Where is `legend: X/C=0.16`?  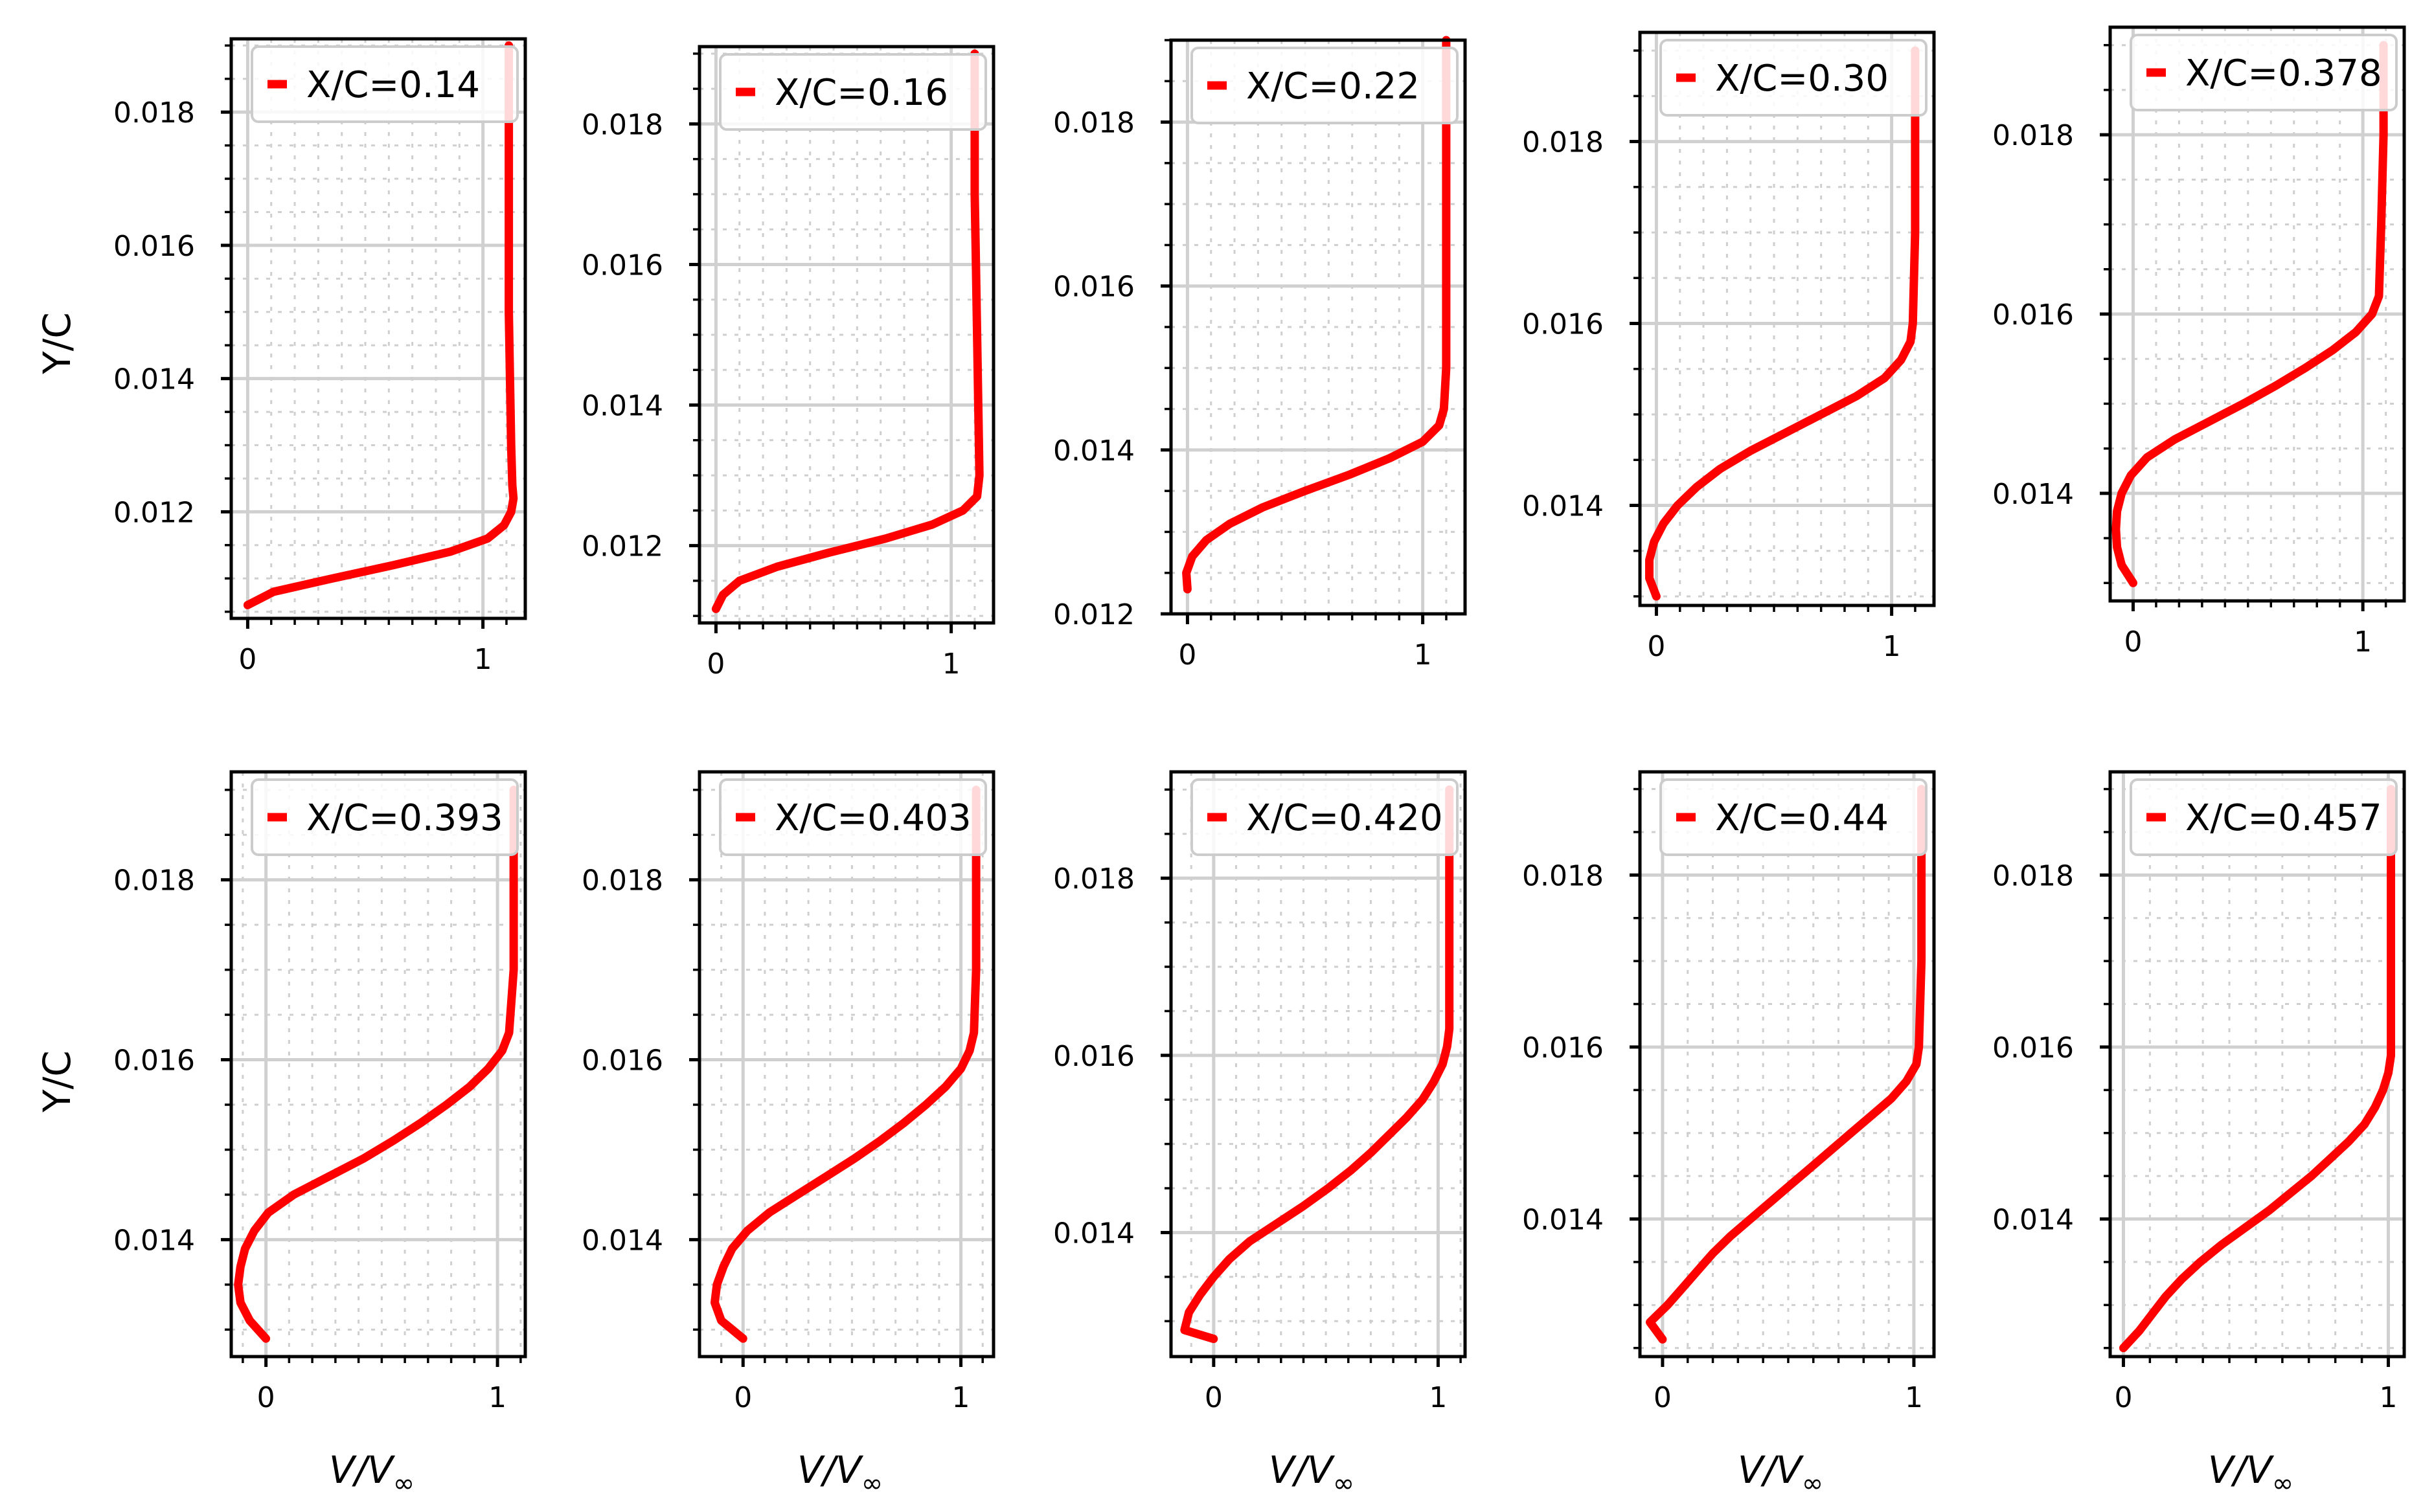
legend: X/C=0.16 is located at coordinates (853, 92).